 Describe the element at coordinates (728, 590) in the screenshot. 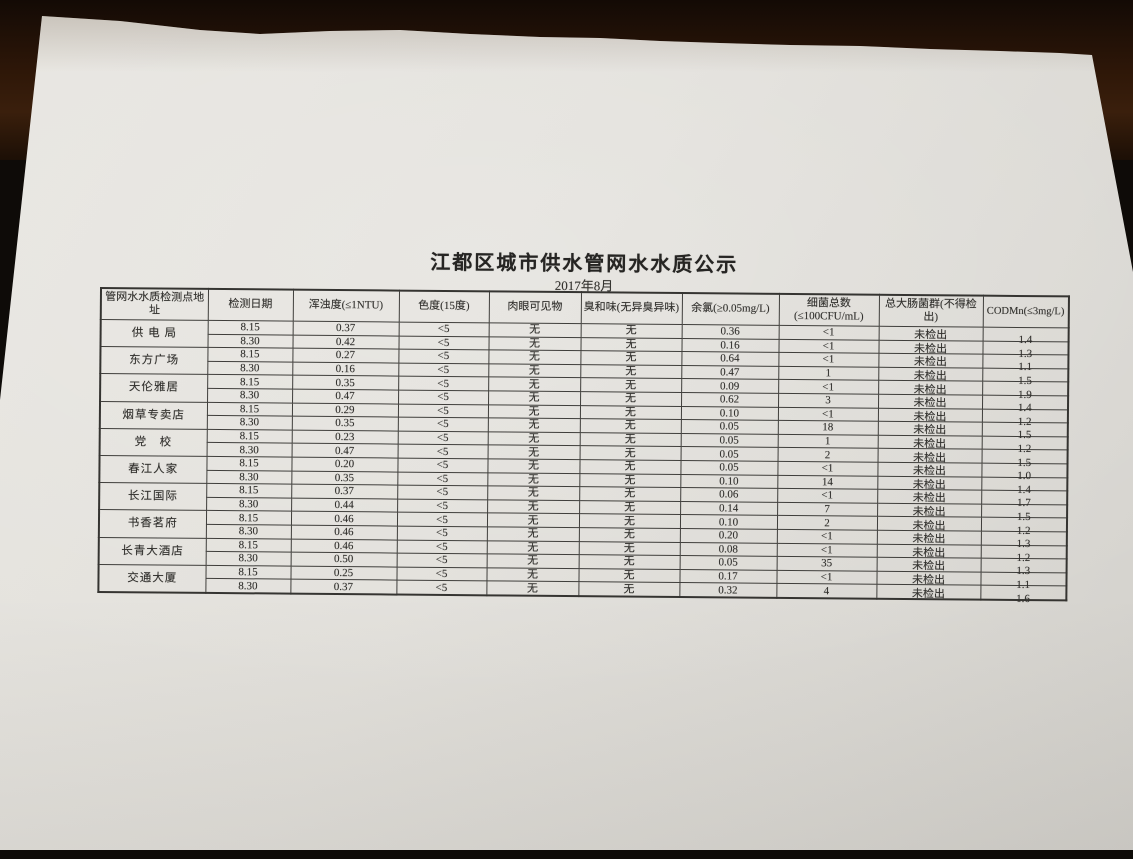

I see `cell-chlorine: 0.32` at that location.